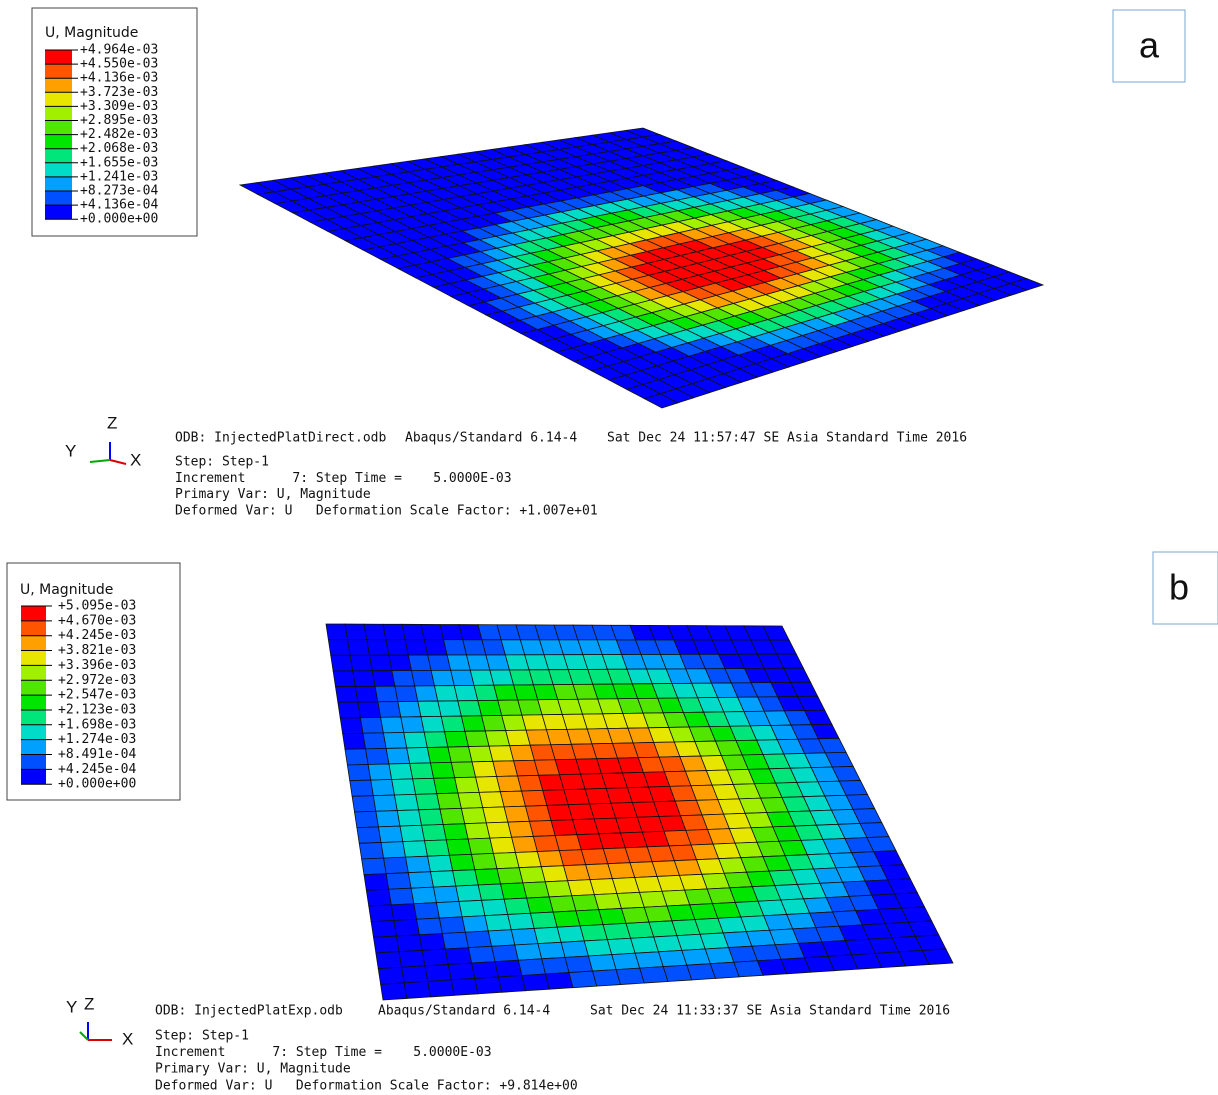  I want to click on info-line: Increment 7: Step Time = 5.0000E-03, so click(323, 1052).